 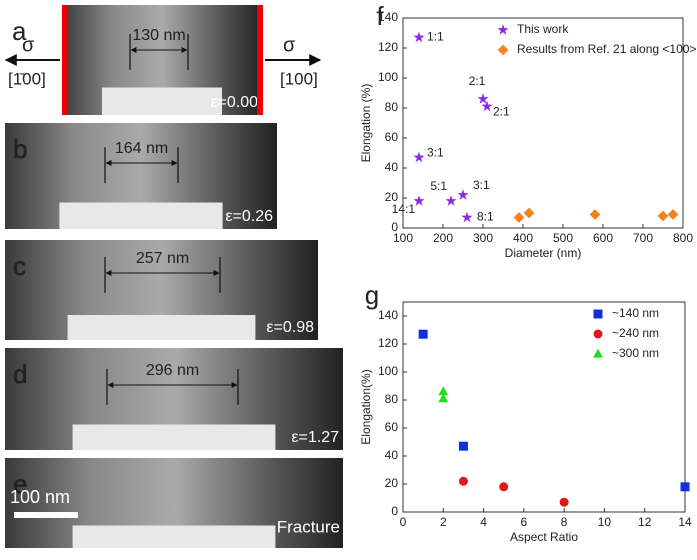 What do you see at coordinates (20, 149) in the screenshot?
I see `panel-letter: b` at bounding box center [20, 149].